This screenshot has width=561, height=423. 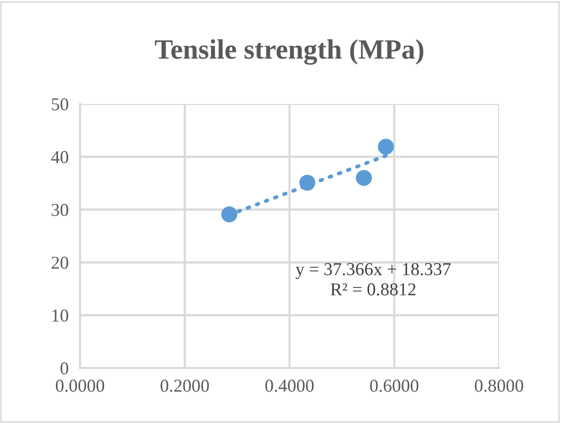 What do you see at coordinates (499, 386) in the screenshot?
I see `x-tick-label: 0.8000` at bounding box center [499, 386].